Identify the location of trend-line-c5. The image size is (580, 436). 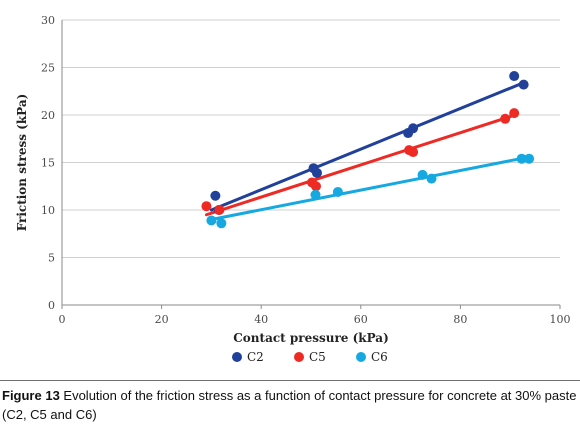
(360, 165).